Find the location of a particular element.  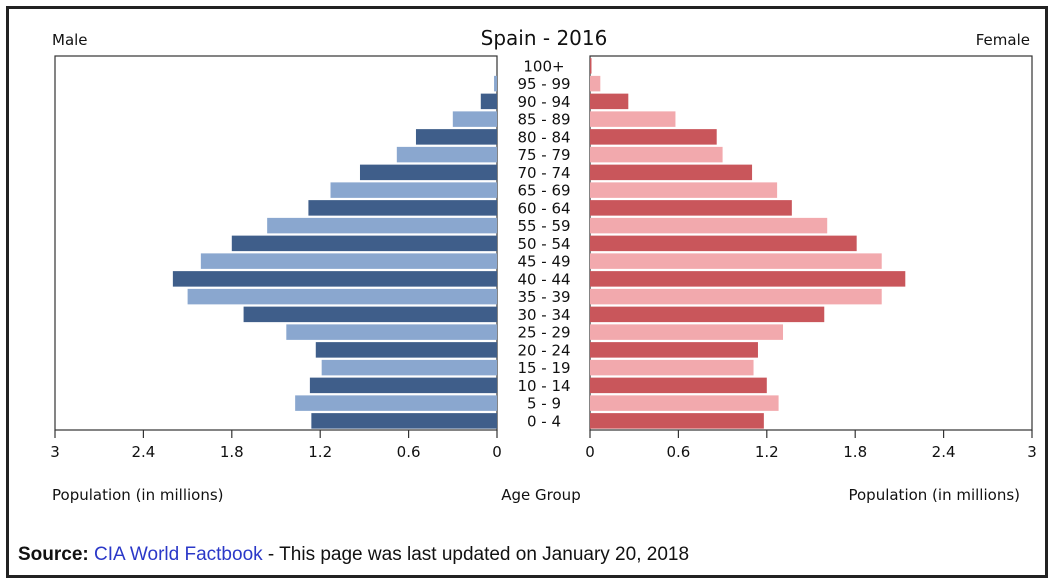

age-group-label: 50 - 54 is located at coordinates (543, 244).